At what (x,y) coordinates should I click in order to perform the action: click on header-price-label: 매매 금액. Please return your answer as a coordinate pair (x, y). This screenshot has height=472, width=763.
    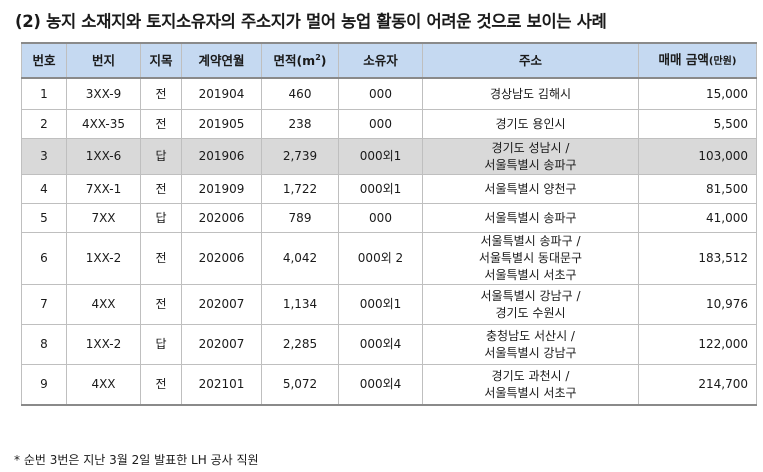
    Looking at the image, I should click on (683, 59).